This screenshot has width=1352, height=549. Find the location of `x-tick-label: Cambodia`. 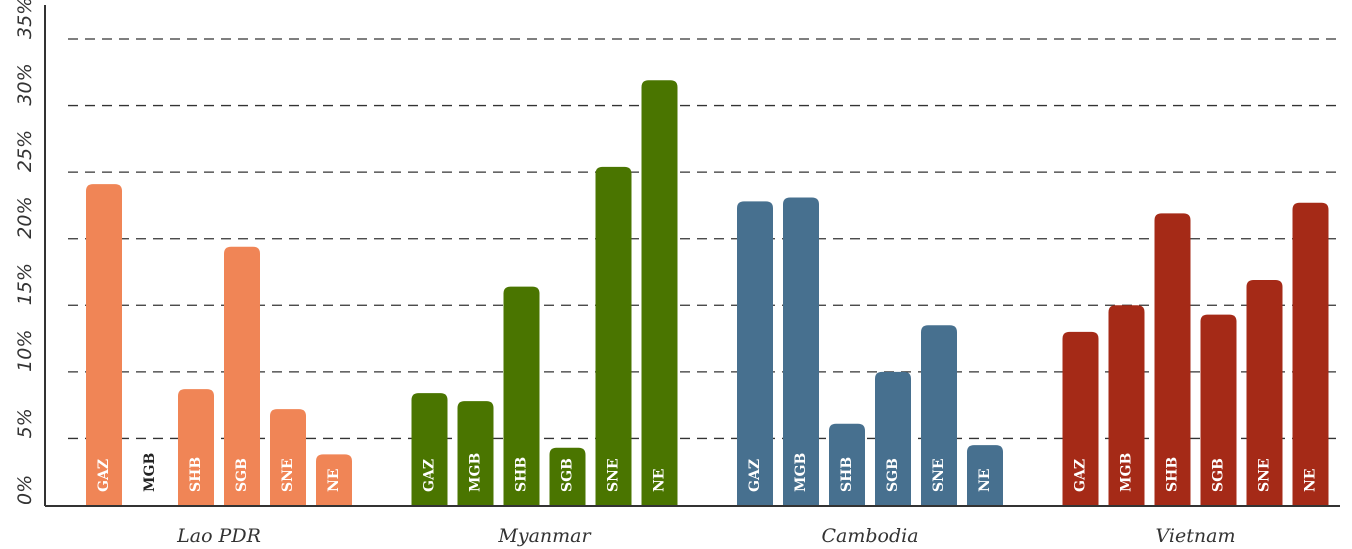

x-tick-label: Cambodia is located at coordinates (869, 536).